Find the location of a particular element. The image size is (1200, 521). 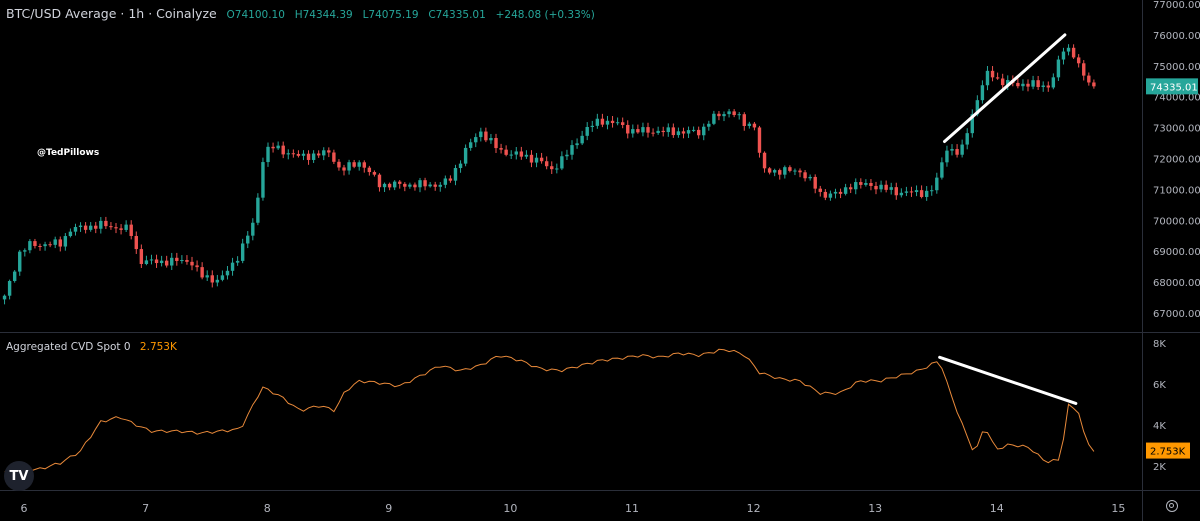

cvd-value-badge is located at coordinates (1168, 450).